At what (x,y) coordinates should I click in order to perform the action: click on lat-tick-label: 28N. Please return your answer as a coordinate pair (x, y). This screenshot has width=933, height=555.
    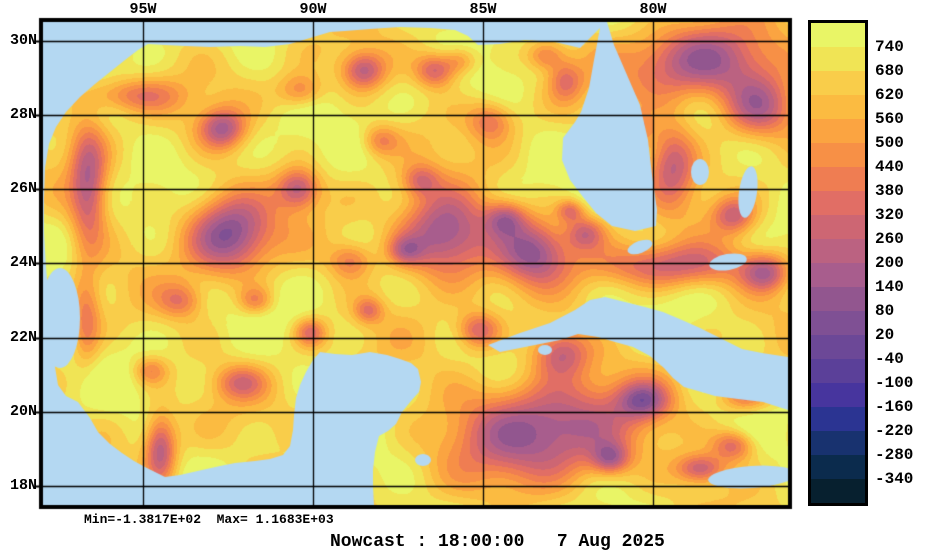
    Looking at the image, I should click on (23, 114).